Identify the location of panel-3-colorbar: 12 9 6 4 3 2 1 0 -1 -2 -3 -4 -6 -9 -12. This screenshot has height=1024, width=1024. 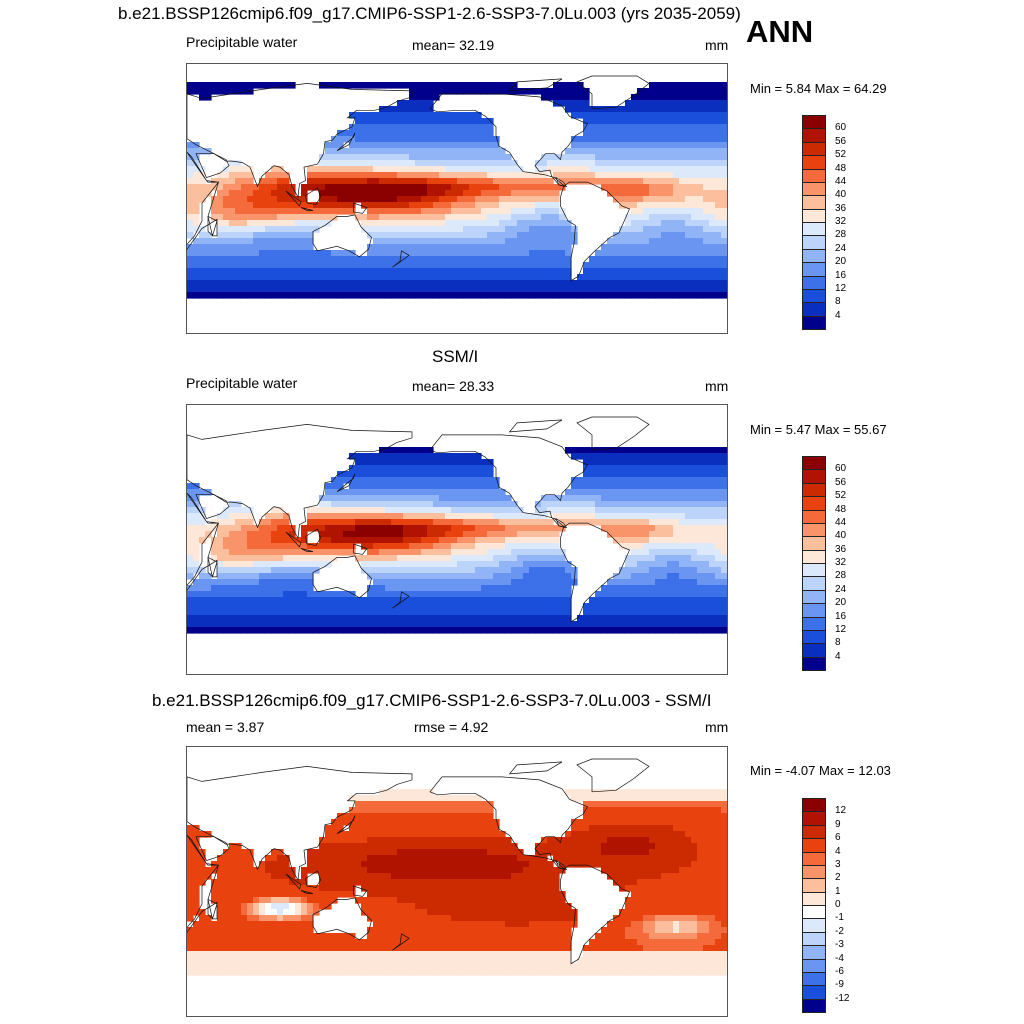
(825, 905).